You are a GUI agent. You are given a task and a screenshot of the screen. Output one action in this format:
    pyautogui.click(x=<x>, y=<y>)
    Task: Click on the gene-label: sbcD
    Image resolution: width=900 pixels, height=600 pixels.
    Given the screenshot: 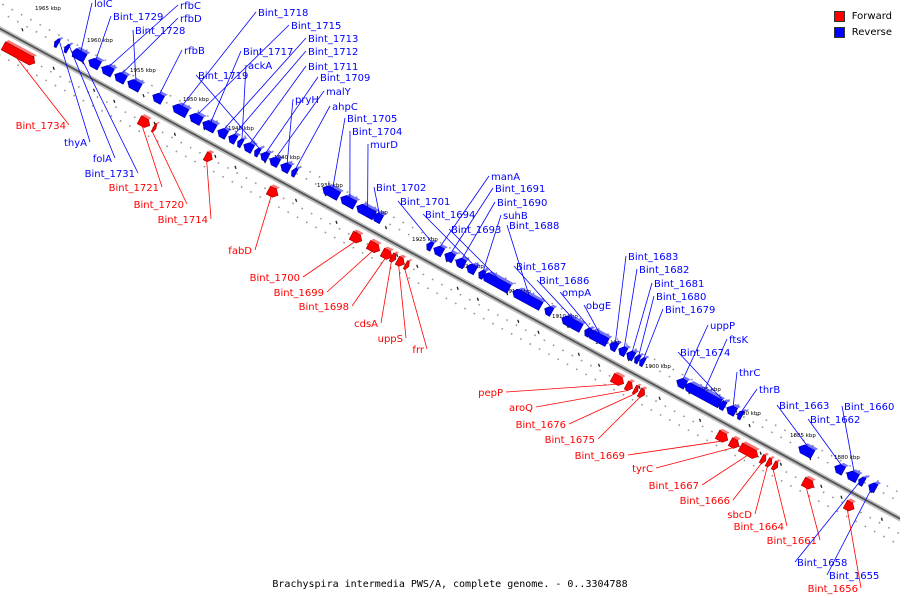 What is the action you would take?
    pyautogui.click(x=739, y=515)
    